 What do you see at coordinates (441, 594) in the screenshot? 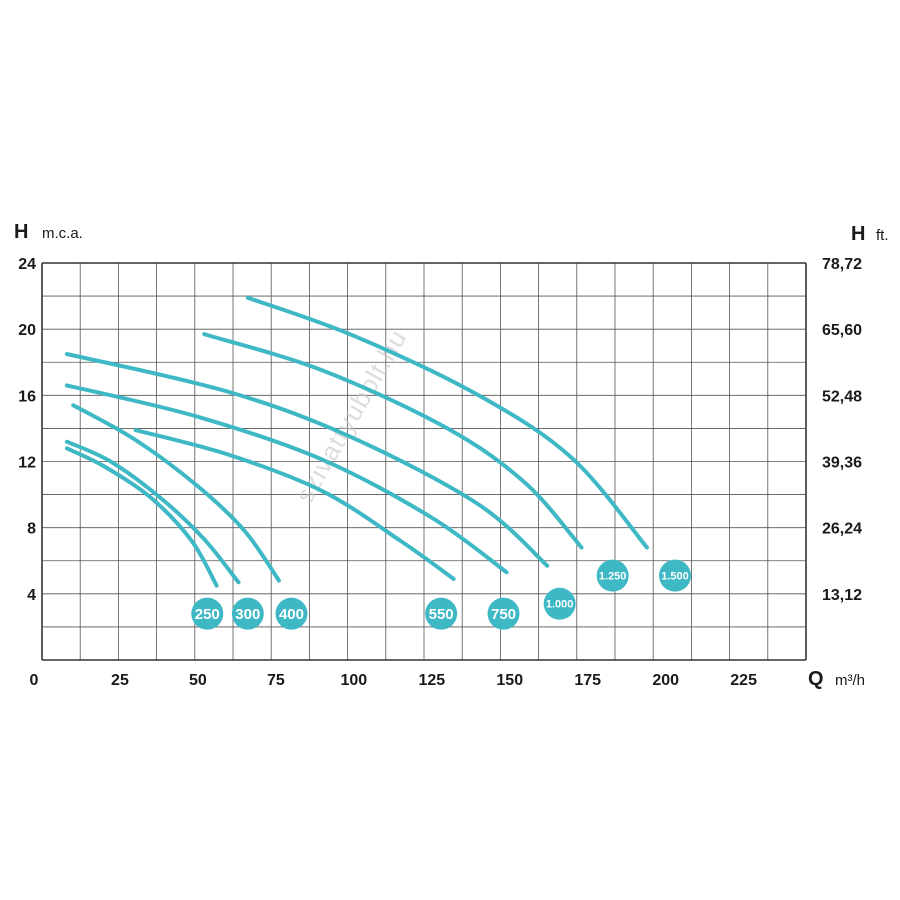
I see `badges: 250 300 400 550 750 1.000 1.250 1.500` at bounding box center [441, 594].